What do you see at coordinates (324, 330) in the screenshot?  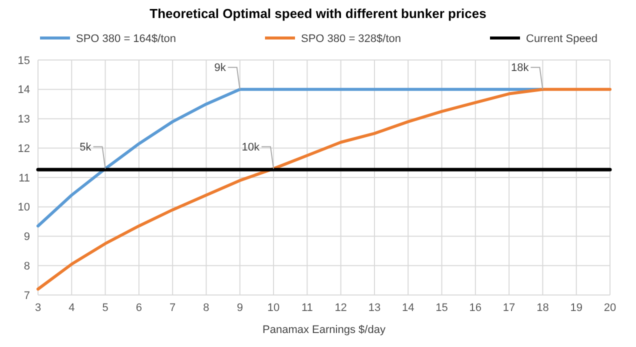 I see `x-axis-title: Panamax Earnings $/day` at bounding box center [324, 330].